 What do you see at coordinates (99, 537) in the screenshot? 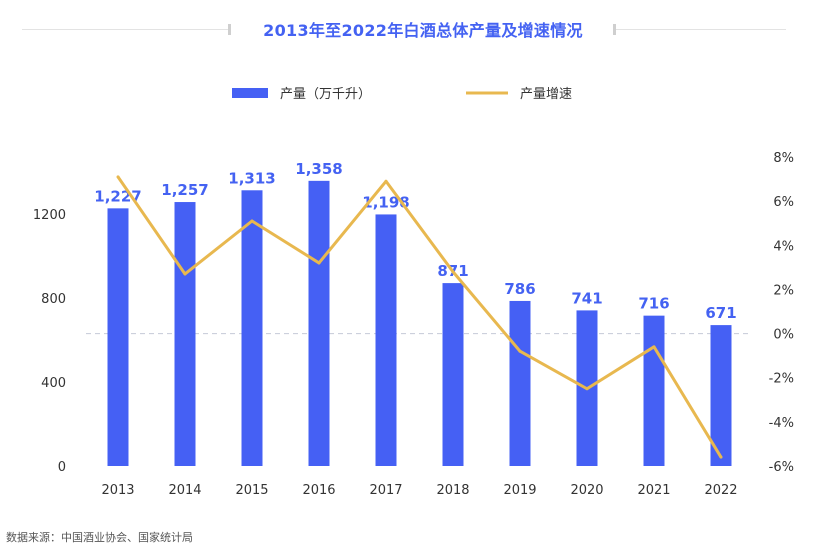
I see `source-note: 数据来源：中国酒业协会、国家统计局` at bounding box center [99, 537].